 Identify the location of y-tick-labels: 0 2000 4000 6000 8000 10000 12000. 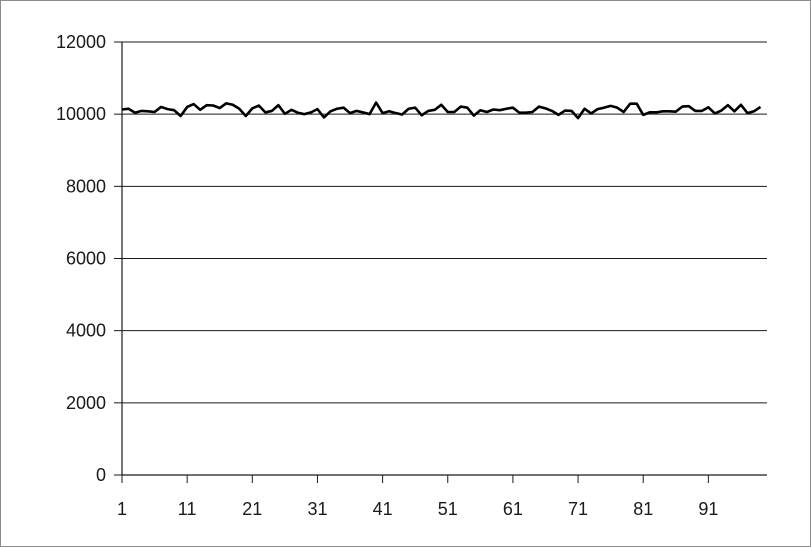
(81, 258).